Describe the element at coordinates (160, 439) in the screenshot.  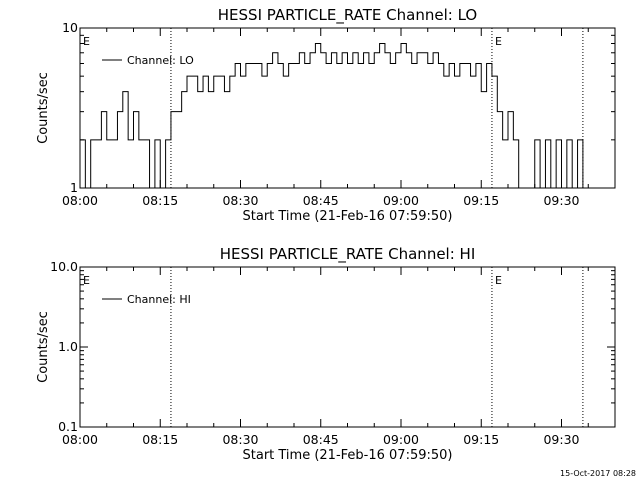
I see `chart-2-x-tick-label: 08:15` at that location.